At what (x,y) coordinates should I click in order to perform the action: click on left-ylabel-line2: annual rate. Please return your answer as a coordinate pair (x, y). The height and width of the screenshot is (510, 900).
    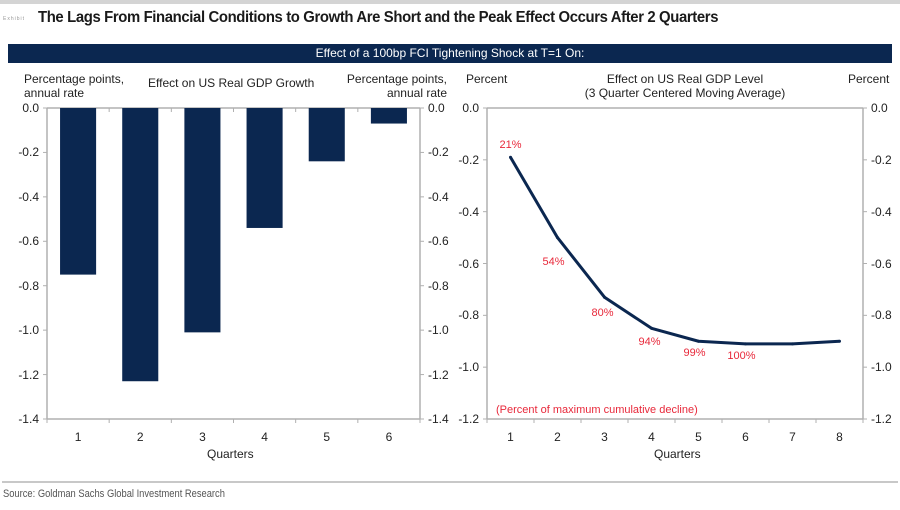
    Looking at the image, I should click on (54, 93).